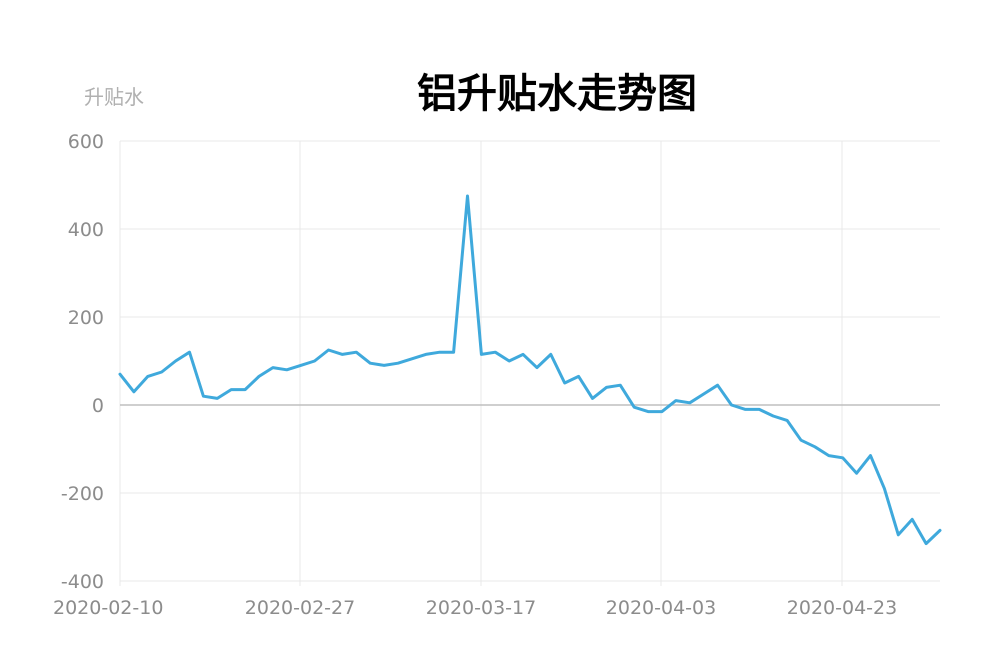 Image resolution: width=1000 pixels, height=660 pixels. Describe the element at coordinates (481, 608) in the screenshot. I see `x-tick-label: 2020-03-17` at that location.